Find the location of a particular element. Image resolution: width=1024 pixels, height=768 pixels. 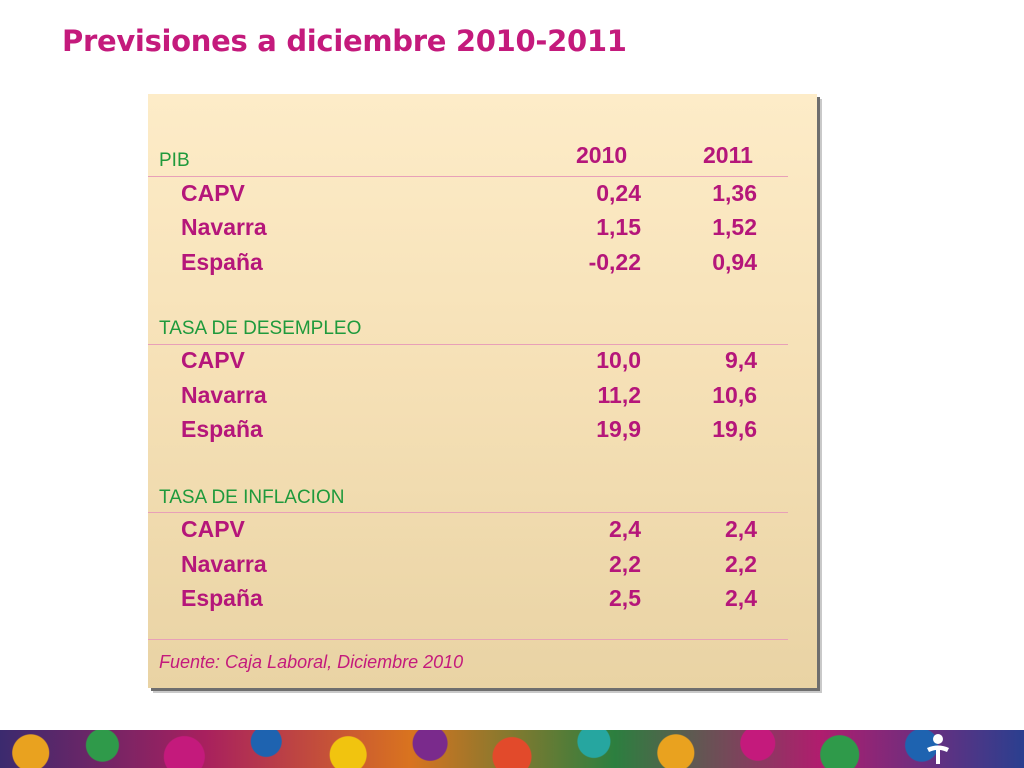

value-2010: -0,22 is located at coordinates (614, 262).